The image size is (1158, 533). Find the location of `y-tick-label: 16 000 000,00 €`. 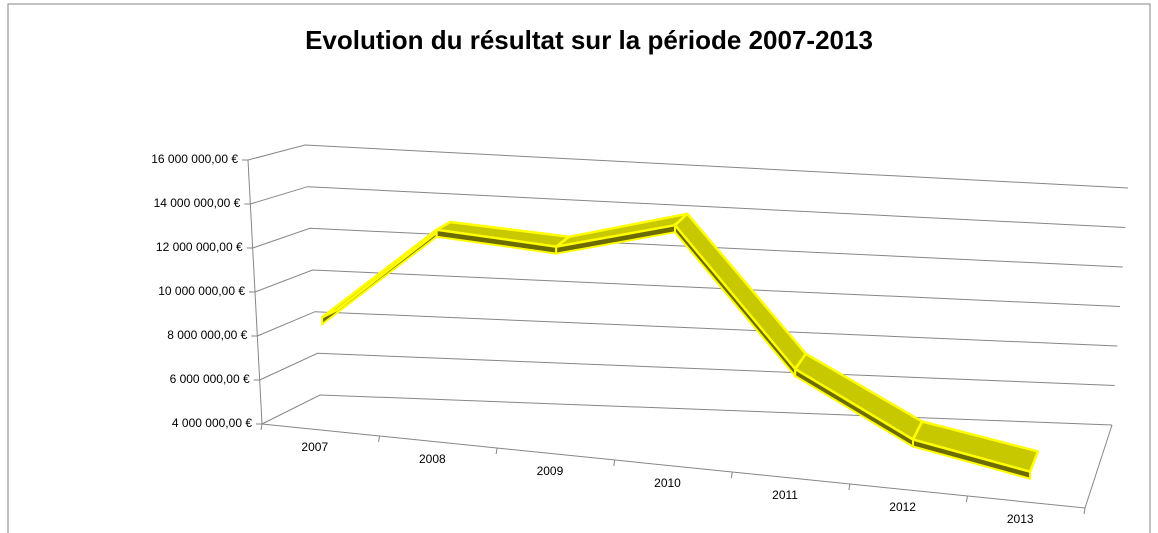

y-tick-label: 16 000 000,00 € is located at coordinates (194, 159).